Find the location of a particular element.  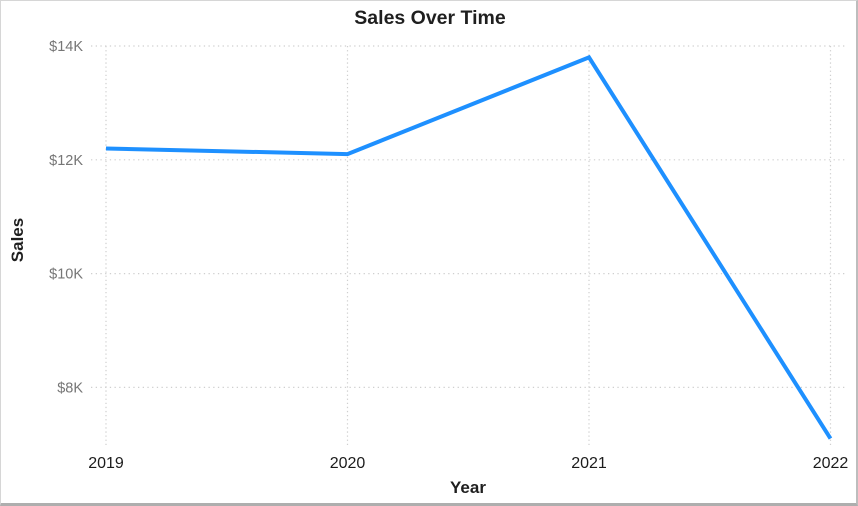

y-tick-label: $8K is located at coordinates (70, 388).